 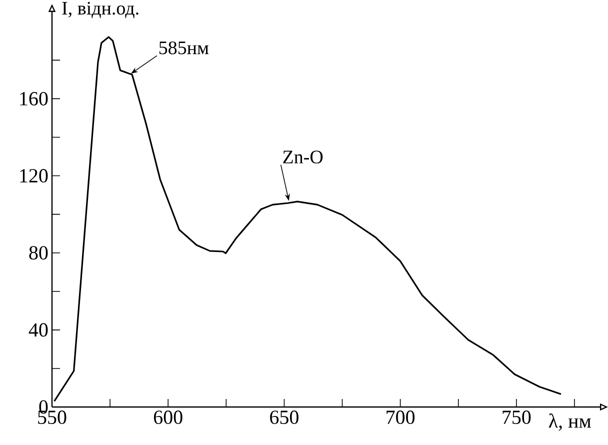 I want to click on x-tick-label: 600, so click(x=168, y=417).